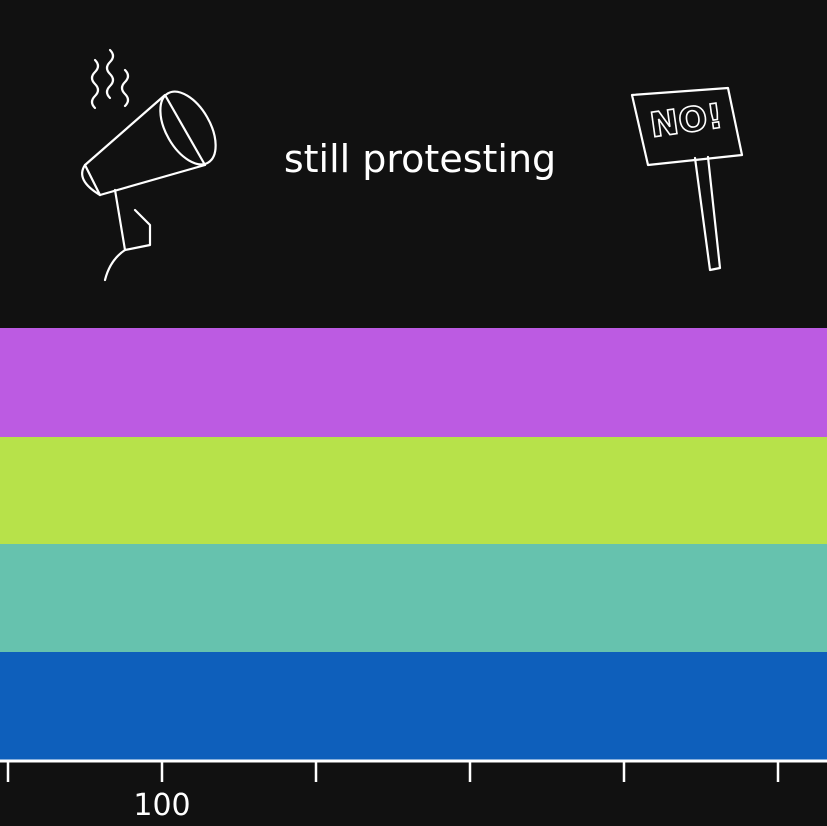 The width and height of the screenshot is (827, 826). I want to click on axis-label: 100, so click(161, 805).